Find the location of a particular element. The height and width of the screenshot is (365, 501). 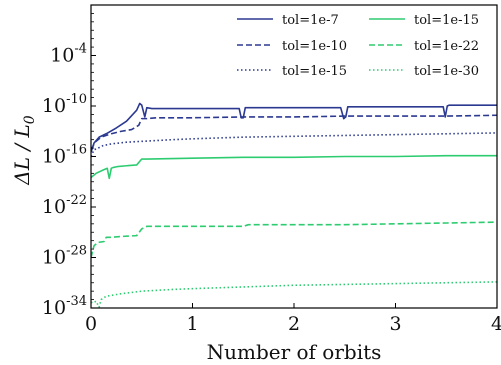

y-tick-label: 10-28 is located at coordinates (64, 256).